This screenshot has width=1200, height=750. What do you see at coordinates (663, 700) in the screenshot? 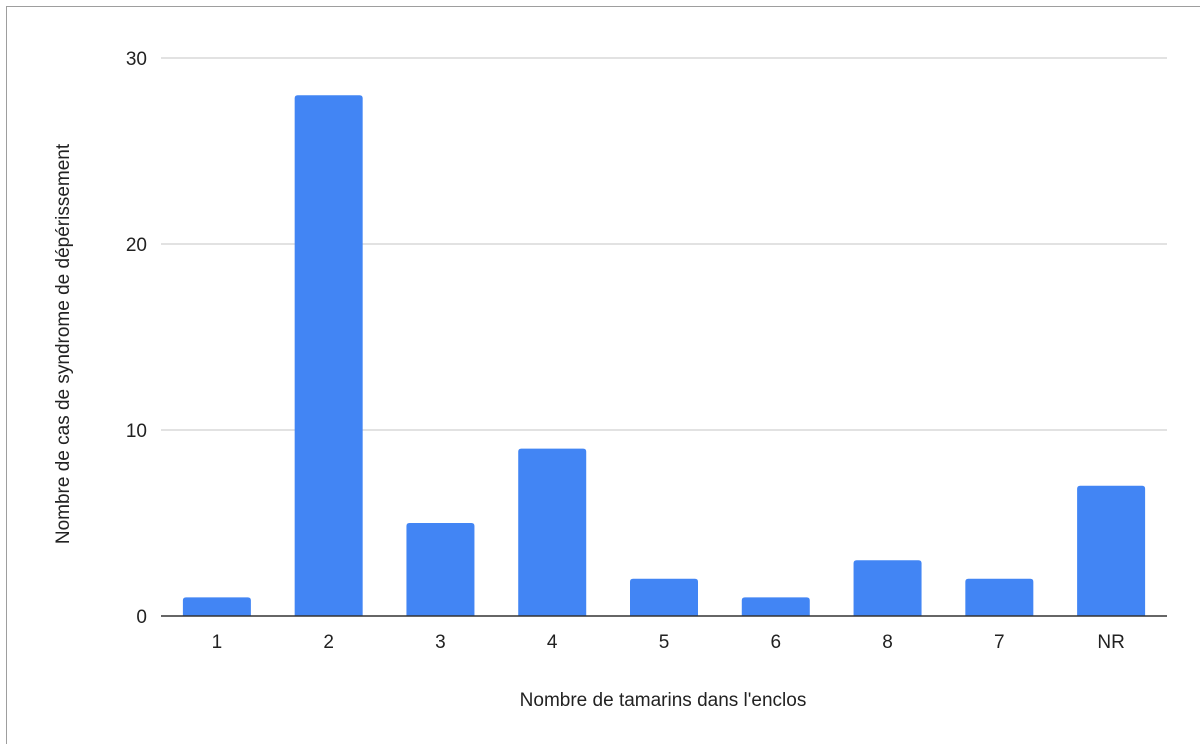
I see `x-axis-title: Nombre de tamarins dans l'enclos` at bounding box center [663, 700].